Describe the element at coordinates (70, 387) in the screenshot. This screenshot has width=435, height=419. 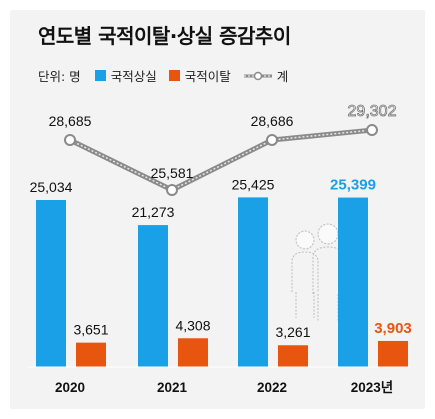
I see `category-label-0: 2020` at that location.